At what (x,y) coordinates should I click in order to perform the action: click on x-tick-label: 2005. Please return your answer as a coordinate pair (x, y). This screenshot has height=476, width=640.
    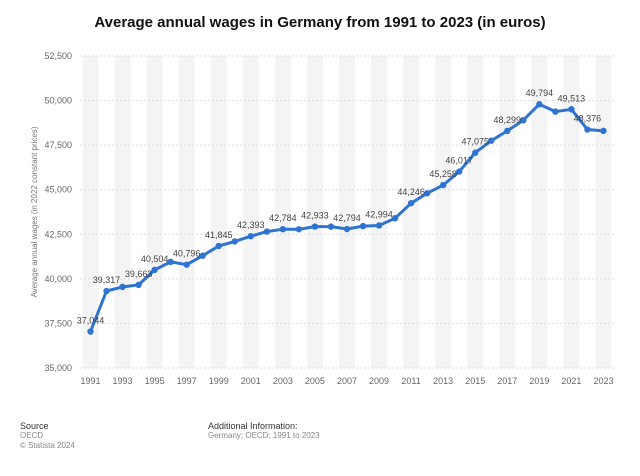
    Looking at the image, I should click on (315, 381).